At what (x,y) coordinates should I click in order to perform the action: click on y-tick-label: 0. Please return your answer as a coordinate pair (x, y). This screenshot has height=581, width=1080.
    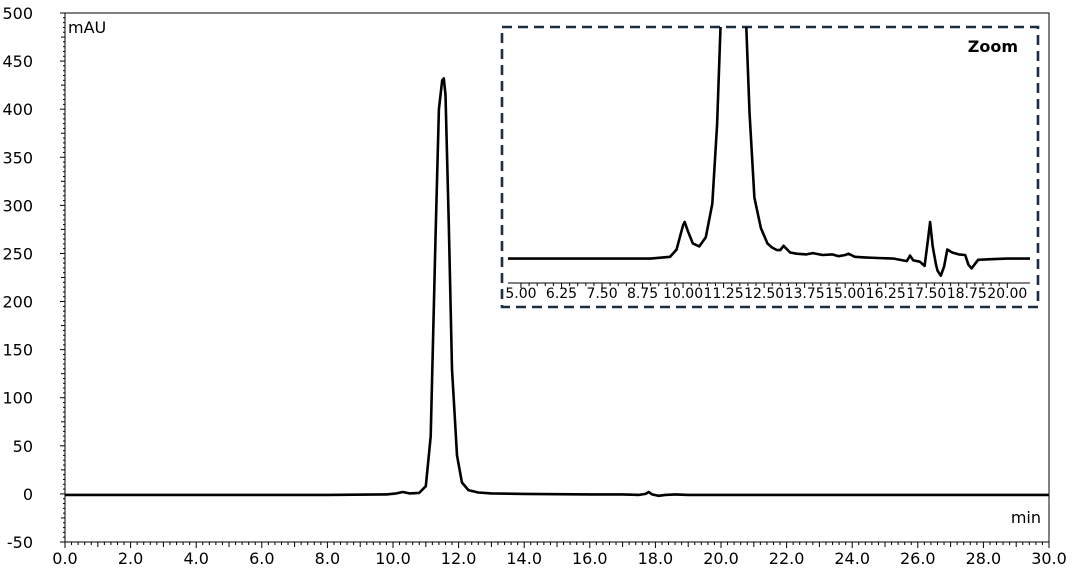
    Looking at the image, I should click on (28, 494).